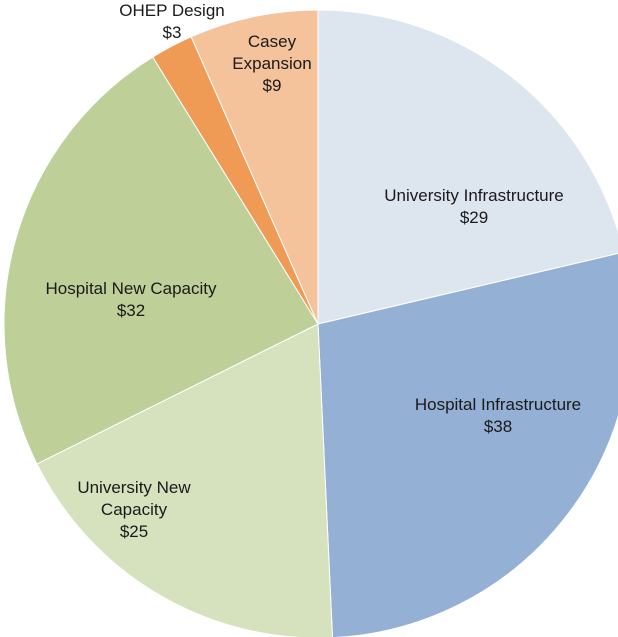  Describe the element at coordinates (131, 288) in the screenshot. I see `pie-label-line: Hospital New Capacity` at that location.